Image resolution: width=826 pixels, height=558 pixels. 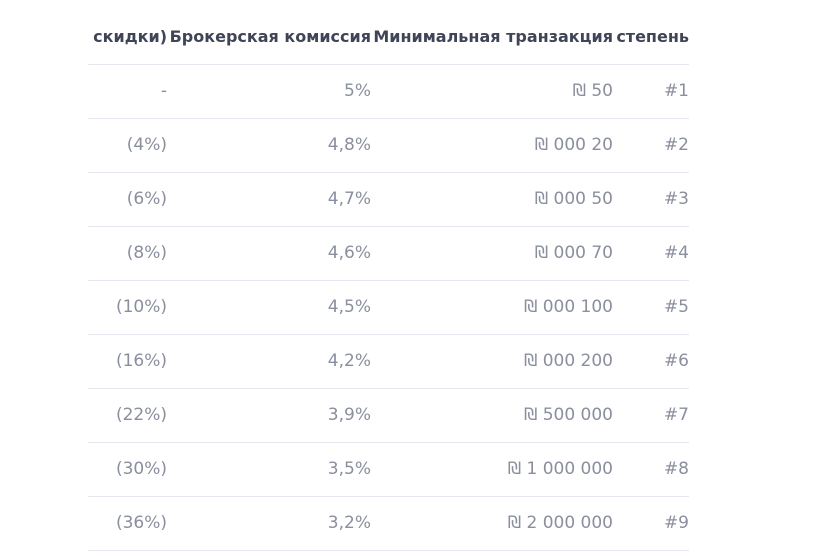 I want to click on header-broker-fee: Брокерская комиссия, so click(x=270, y=36).